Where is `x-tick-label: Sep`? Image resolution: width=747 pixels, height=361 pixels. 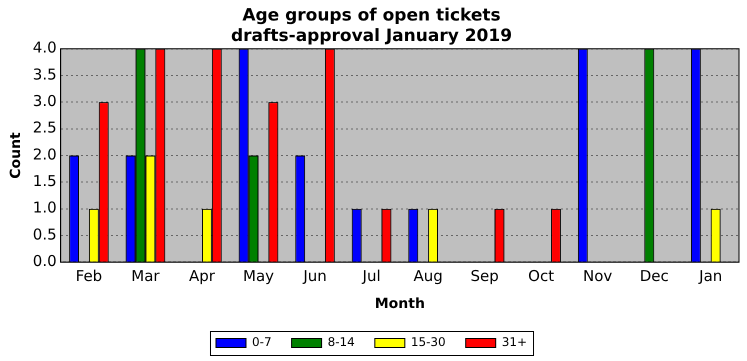 x-tick-label: Sep is located at coordinates (484, 276).